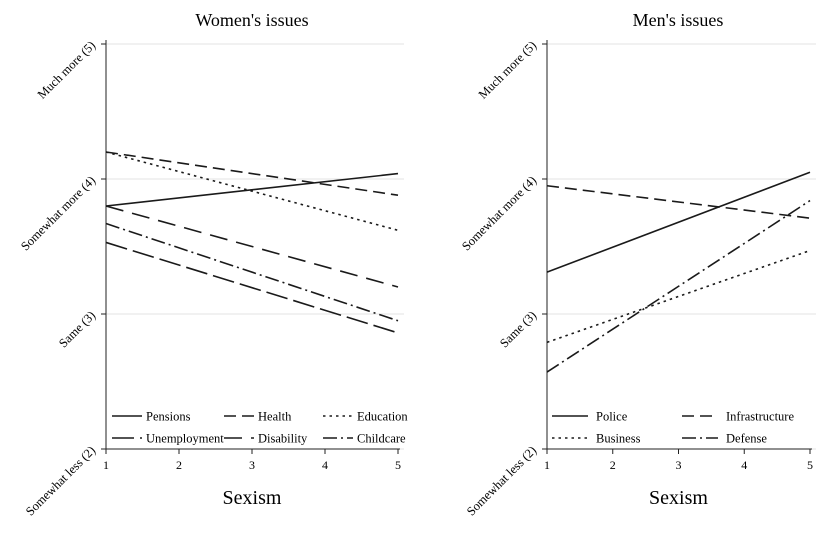 Image resolution: width=829 pixels, height=533 pixels. I want to click on series-line-education, so click(252, 191).